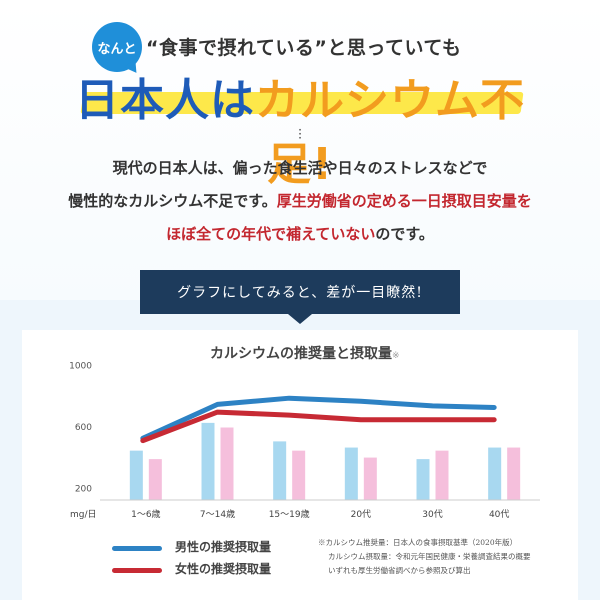 This screenshot has width=600, height=600. What do you see at coordinates (145, 514) in the screenshot?
I see `x-tick-label: 1～6歳` at bounding box center [145, 514].